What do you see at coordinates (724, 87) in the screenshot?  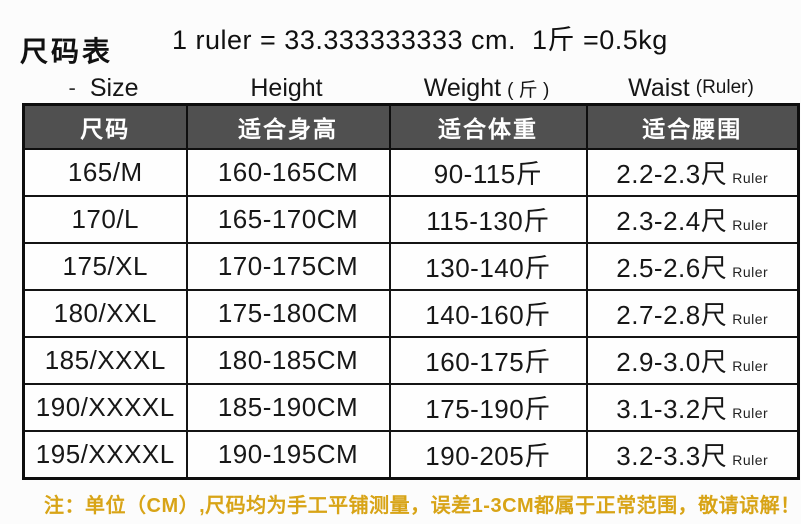 I see `waist-unit-label: (Ruler)` at bounding box center [724, 87].